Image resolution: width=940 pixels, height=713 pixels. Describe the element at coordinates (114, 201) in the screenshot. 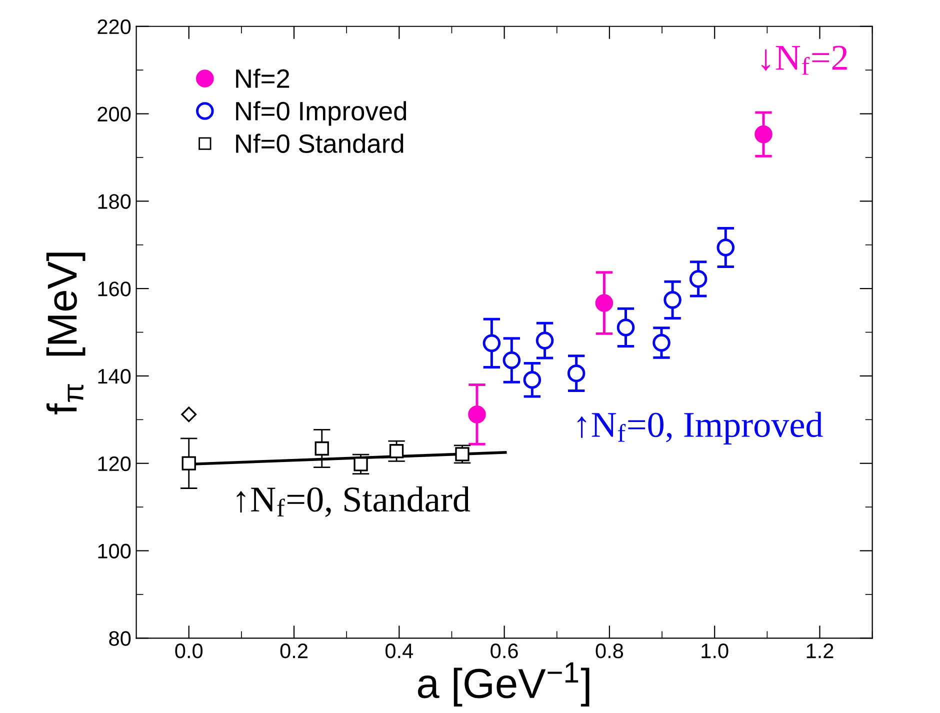

I see `y-tick-label: 180` at that location.